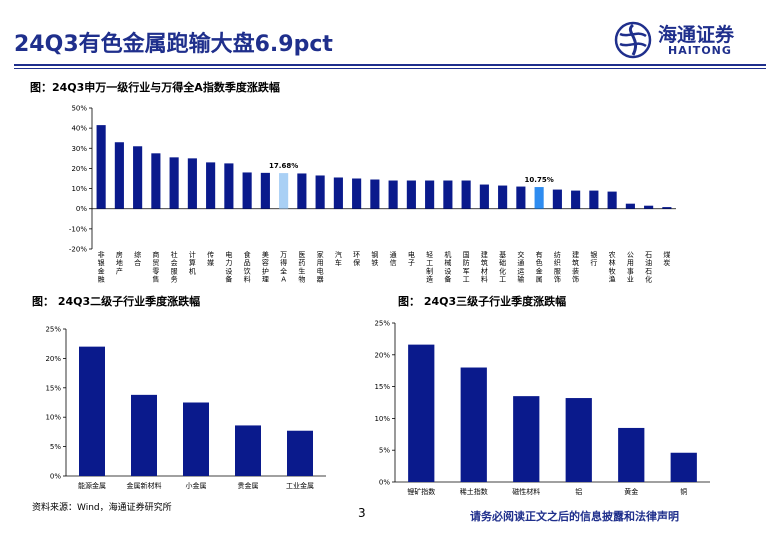 The width and height of the screenshot is (779, 538). Describe the element at coordinates (79, 129) in the screenshot. I see `y-tick-label: 40%` at that location.